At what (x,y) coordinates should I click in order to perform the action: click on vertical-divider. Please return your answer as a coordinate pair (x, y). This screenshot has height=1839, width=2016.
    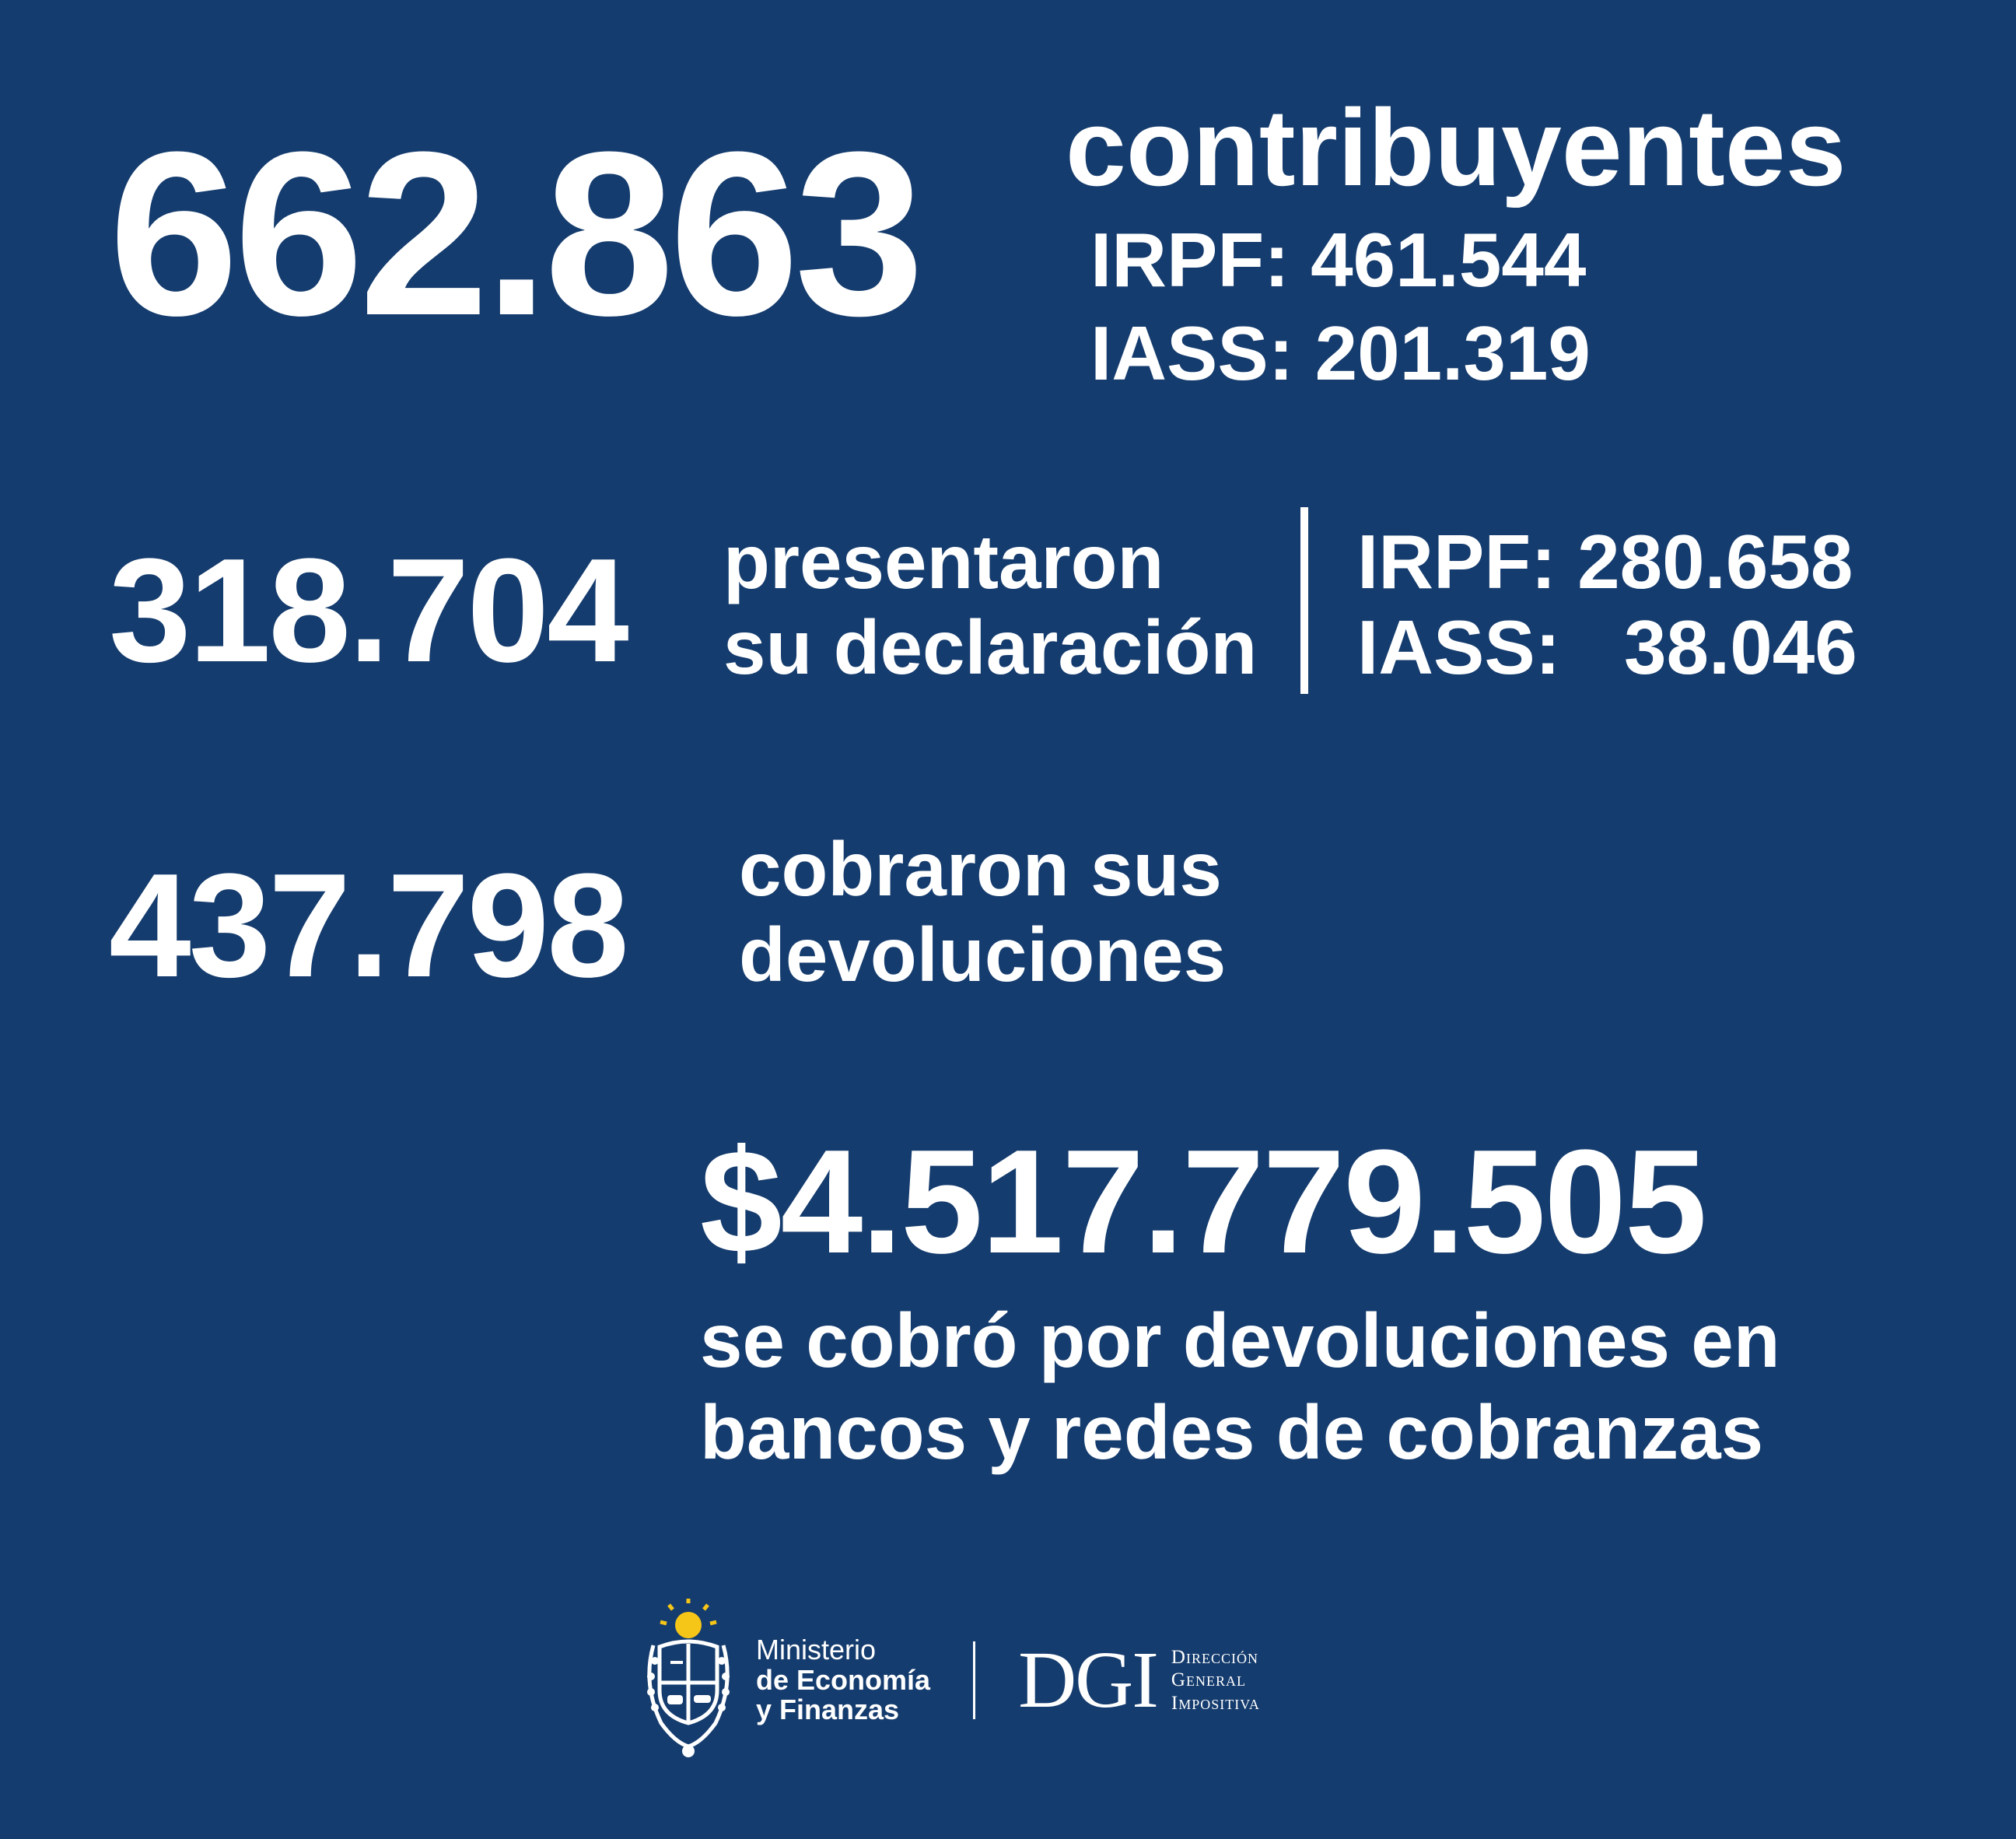
    Looking at the image, I should click on (1304, 600).